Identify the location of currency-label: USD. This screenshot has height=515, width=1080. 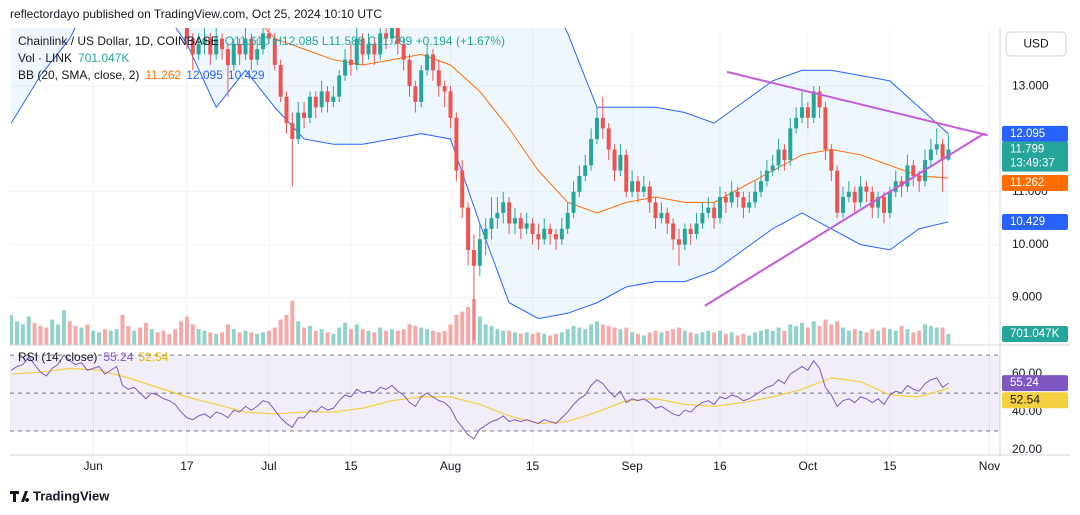
(1036, 44).